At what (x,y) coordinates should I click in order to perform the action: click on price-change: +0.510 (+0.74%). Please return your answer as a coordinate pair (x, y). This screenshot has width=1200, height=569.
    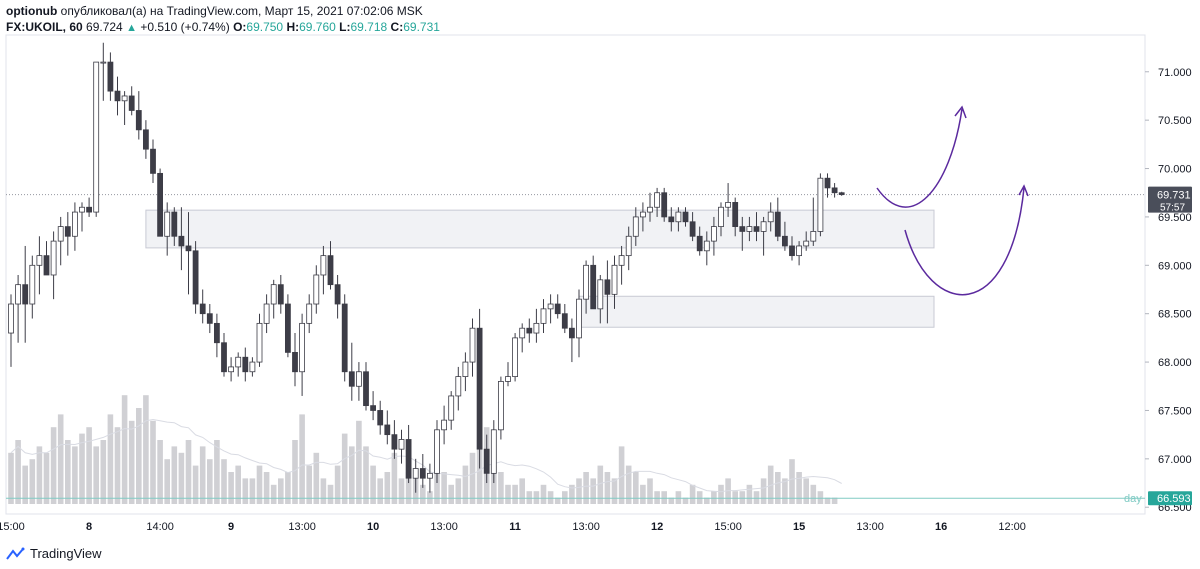
    Looking at the image, I should click on (185, 27).